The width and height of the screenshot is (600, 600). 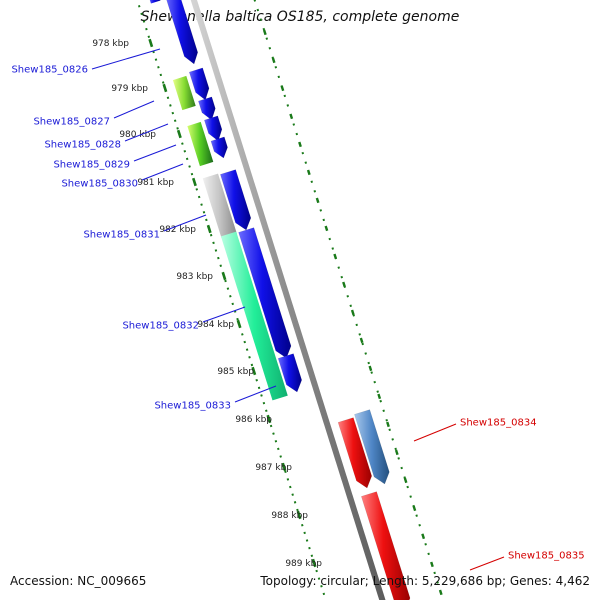 I want to click on accession-text: Accession: NC_009665, so click(x=78, y=581).